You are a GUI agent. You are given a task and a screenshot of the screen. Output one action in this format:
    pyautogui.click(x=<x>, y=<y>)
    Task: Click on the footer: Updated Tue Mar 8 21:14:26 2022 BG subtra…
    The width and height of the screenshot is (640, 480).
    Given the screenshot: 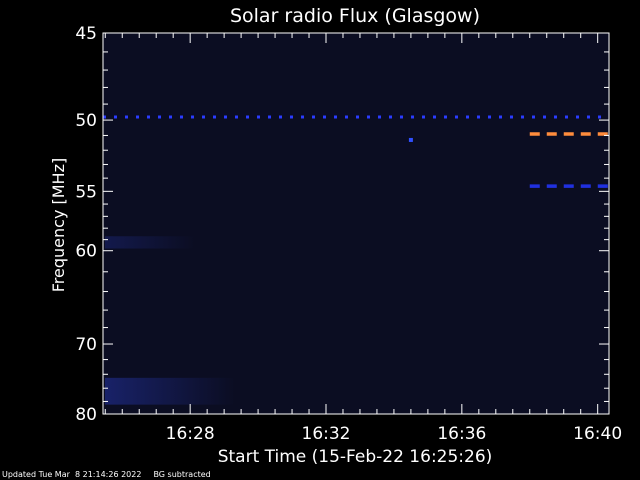 What is the action you would take?
    pyautogui.click(x=112, y=474)
    